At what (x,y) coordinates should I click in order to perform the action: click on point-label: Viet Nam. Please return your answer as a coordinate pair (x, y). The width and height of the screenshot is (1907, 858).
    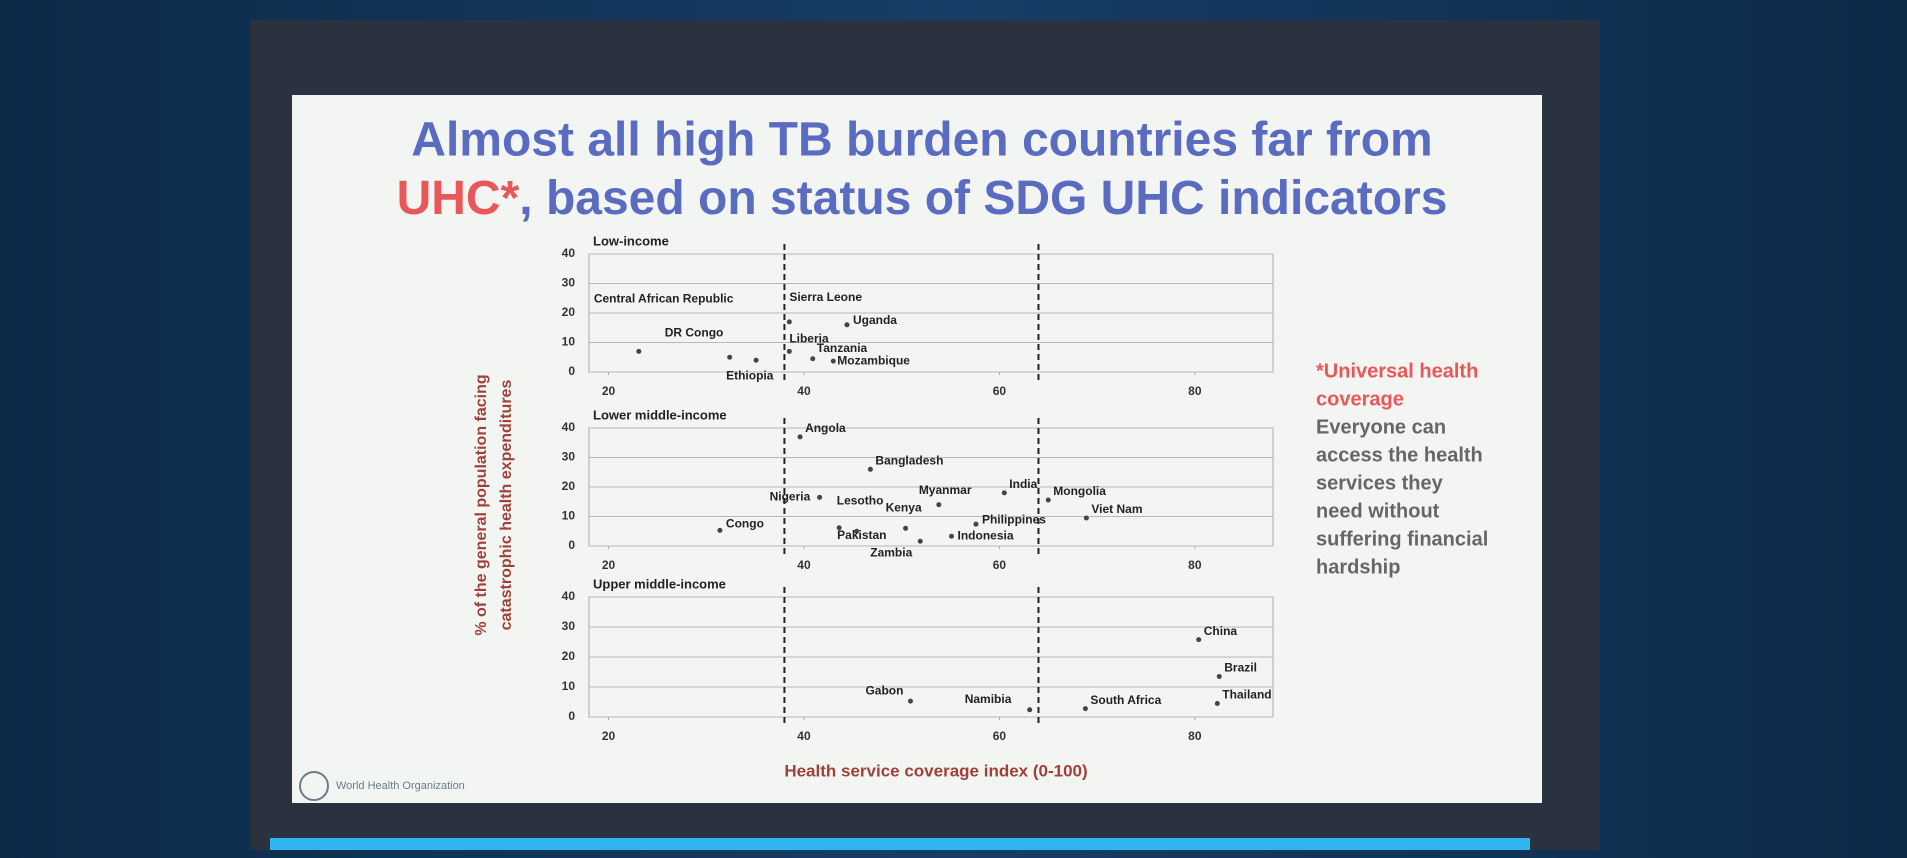
    Looking at the image, I should click on (1116, 509).